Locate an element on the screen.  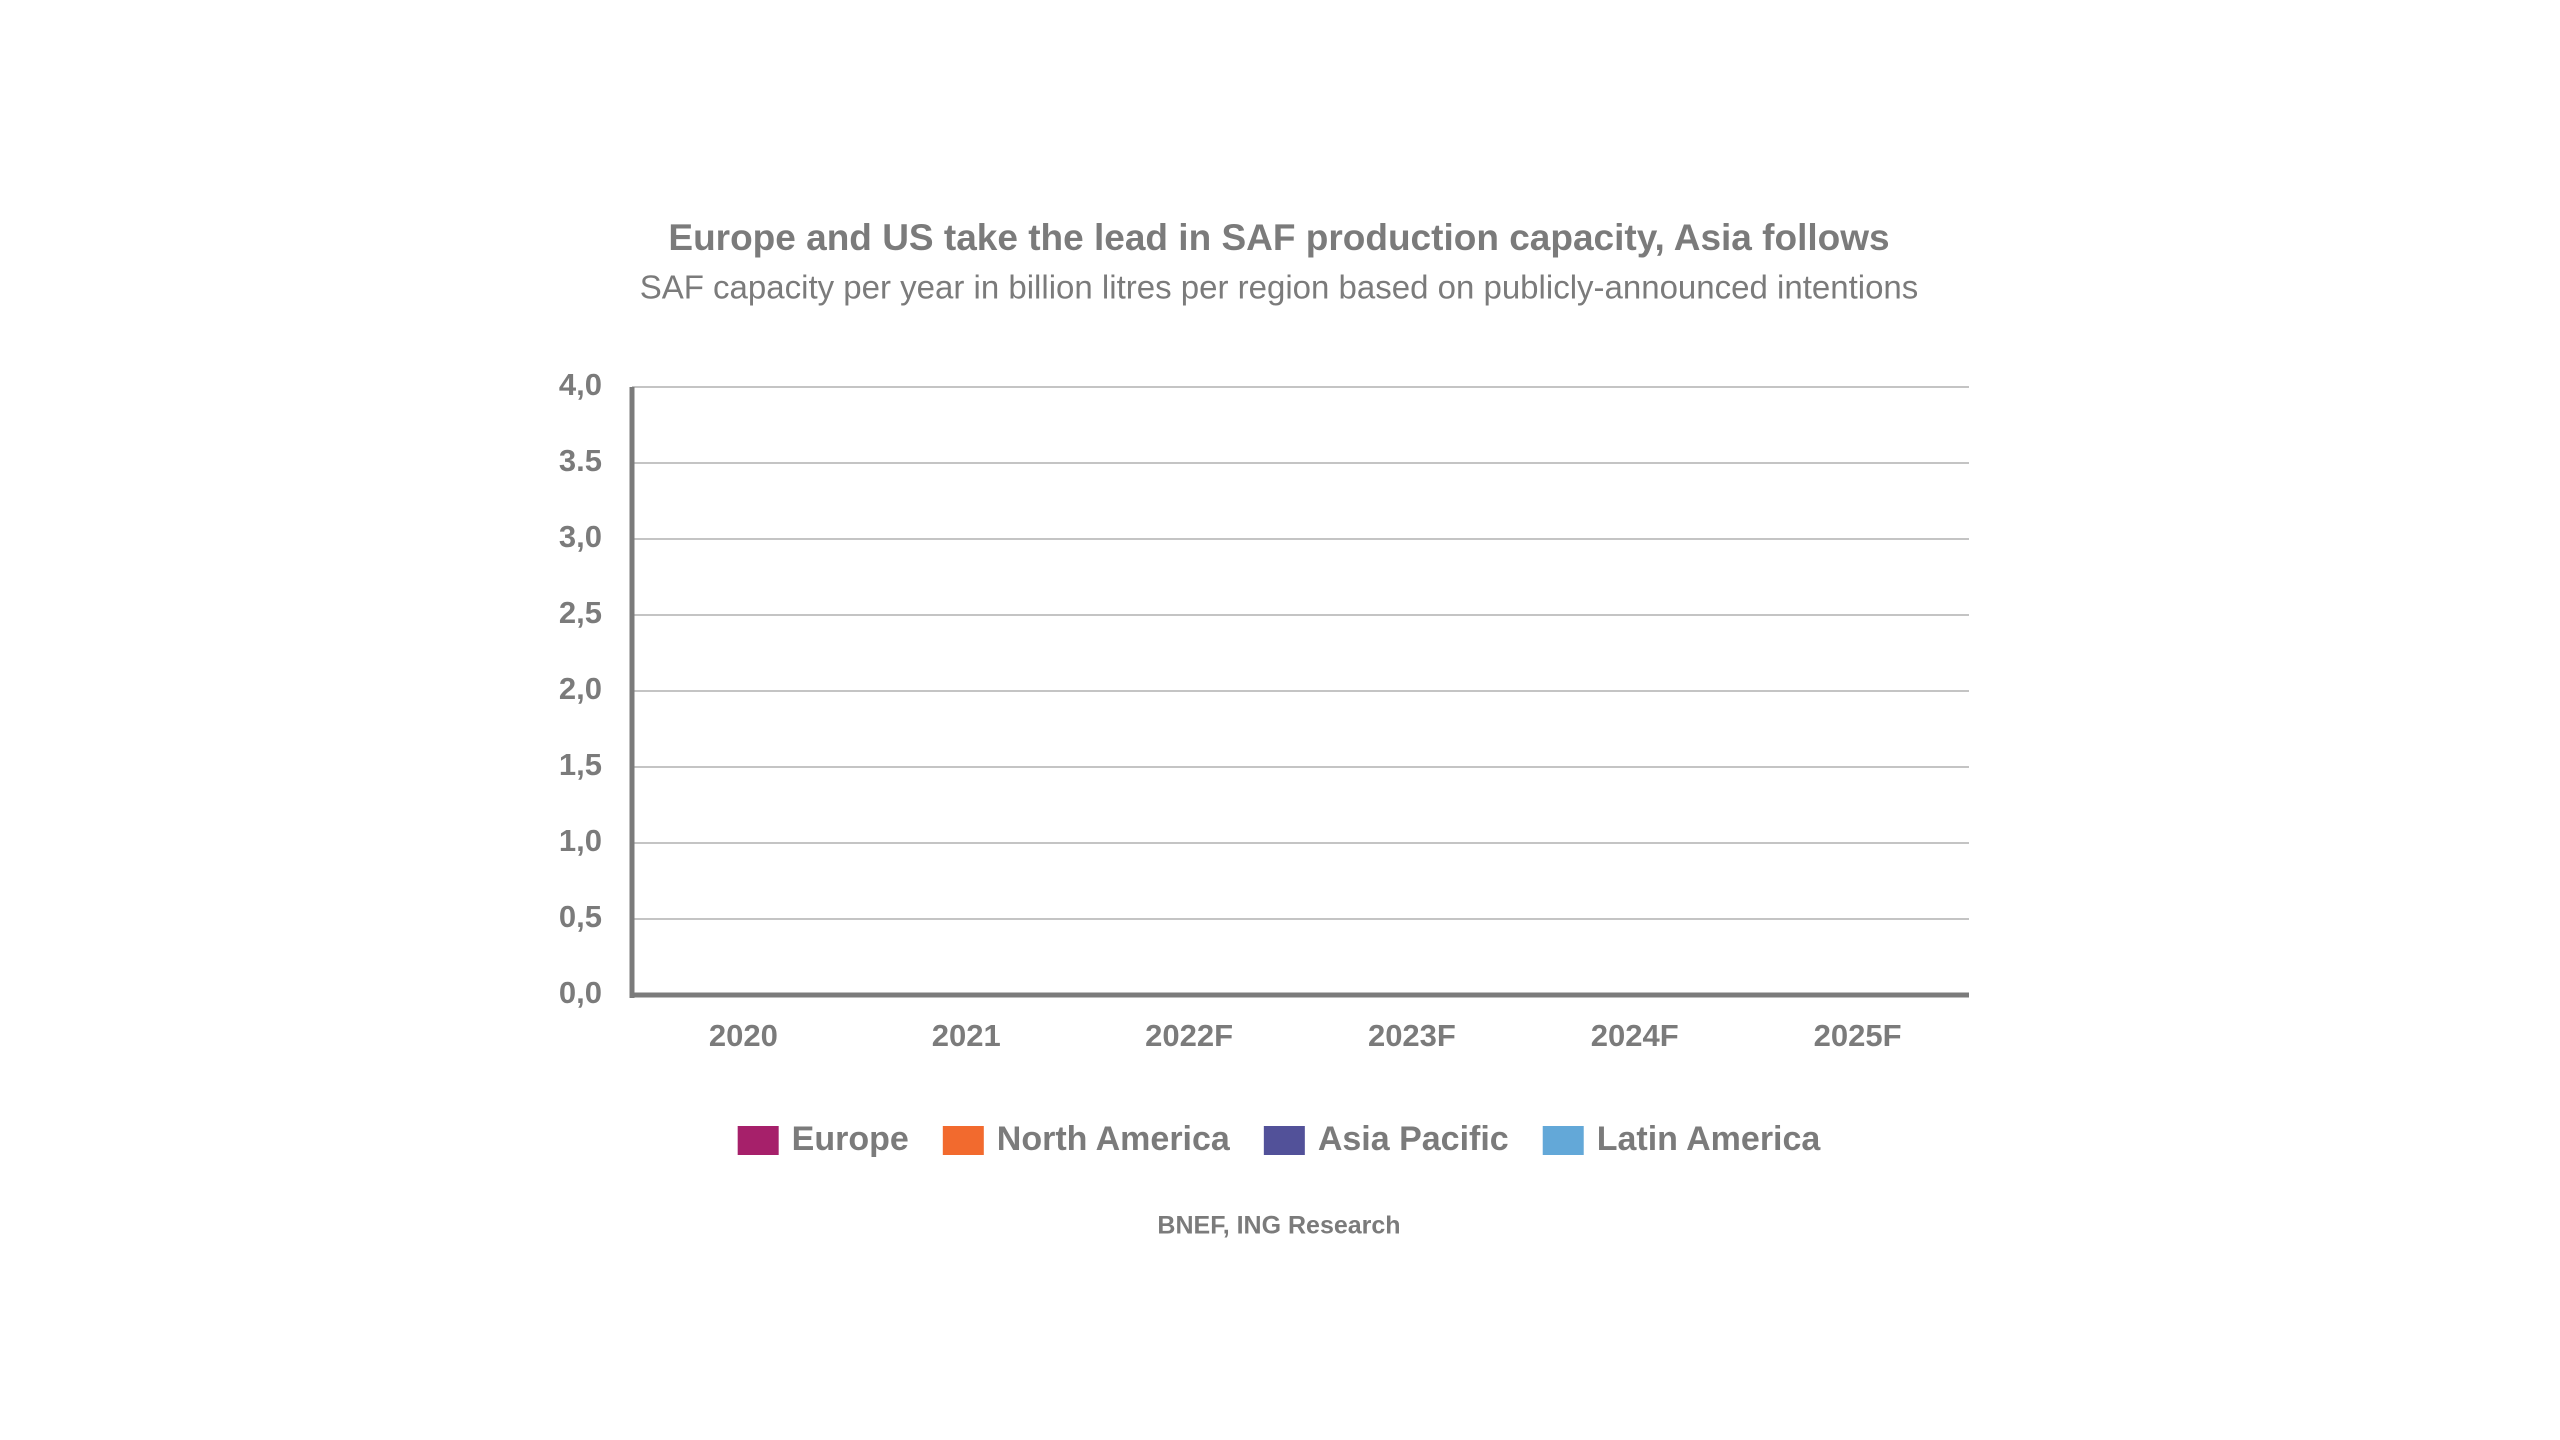
y-tick-label: 2,5 is located at coordinates (580, 612).